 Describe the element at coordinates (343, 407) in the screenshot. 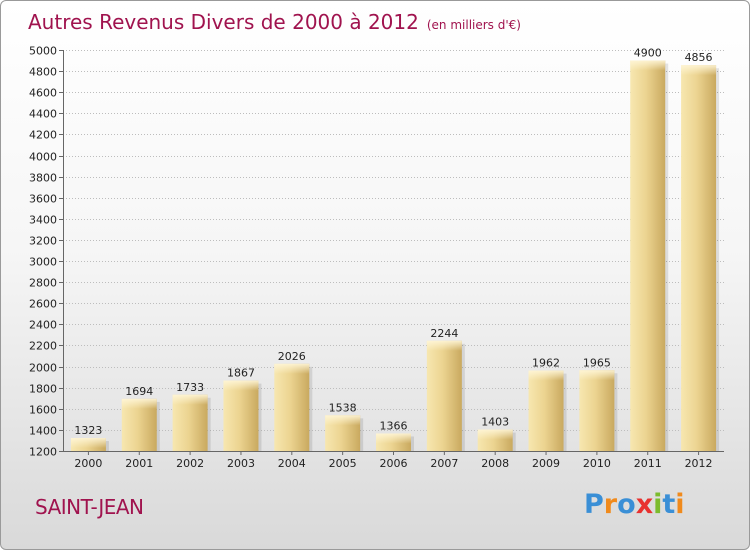

I see `data-label: 1538` at that location.